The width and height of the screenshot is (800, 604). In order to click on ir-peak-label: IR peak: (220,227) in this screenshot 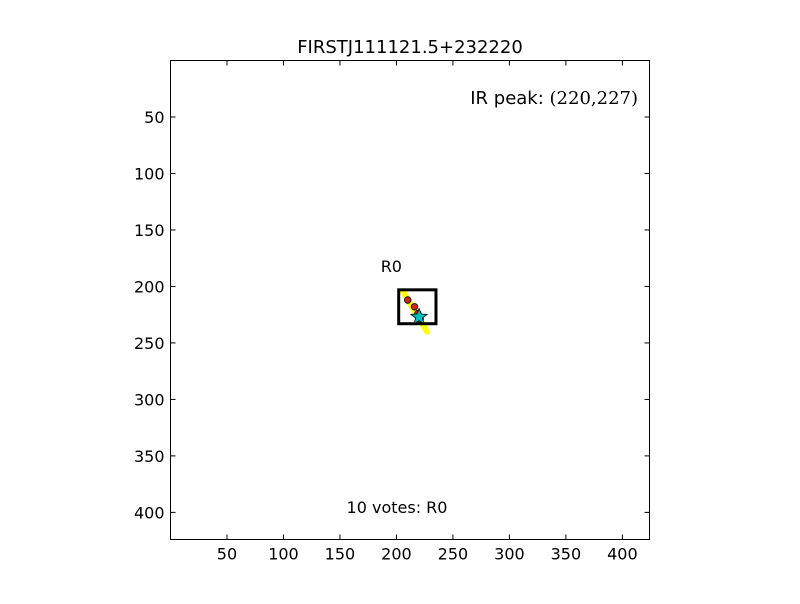, I will do `click(554, 98)`.